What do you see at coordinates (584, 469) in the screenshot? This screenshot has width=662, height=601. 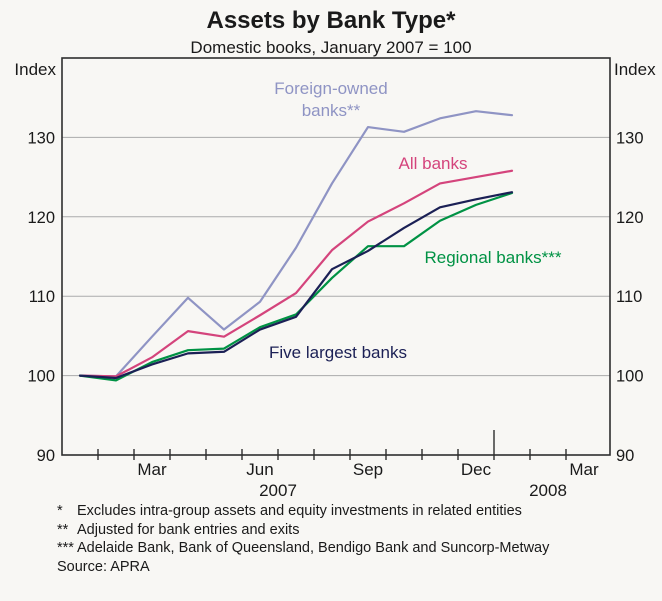 I see `x-axis-label-mar-14: Mar` at bounding box center [584, 469].